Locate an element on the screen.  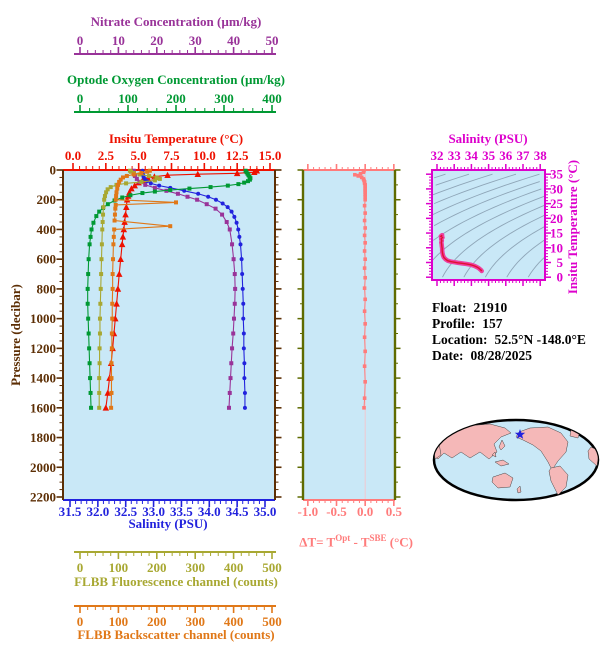
svg-text: 36 is located at coordinates (506, 155).